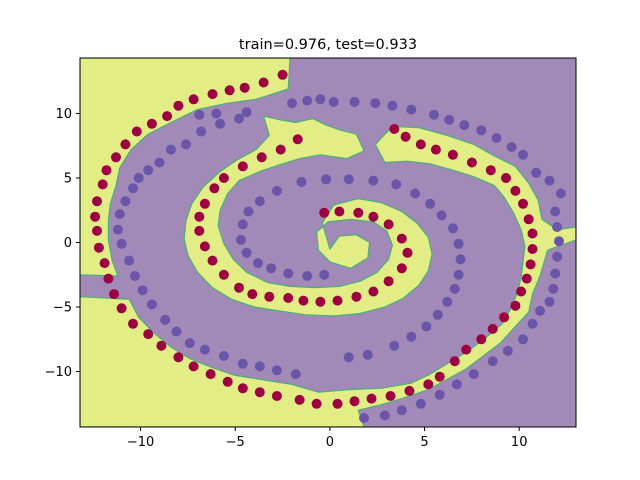 Image resolution: width=640 pixels, height=480 pixels. What do you see at coordinates (327, 438) in the screenshot?
I see `x-axis: −10 −5 0 5 10` at bounding box center [327, 438].